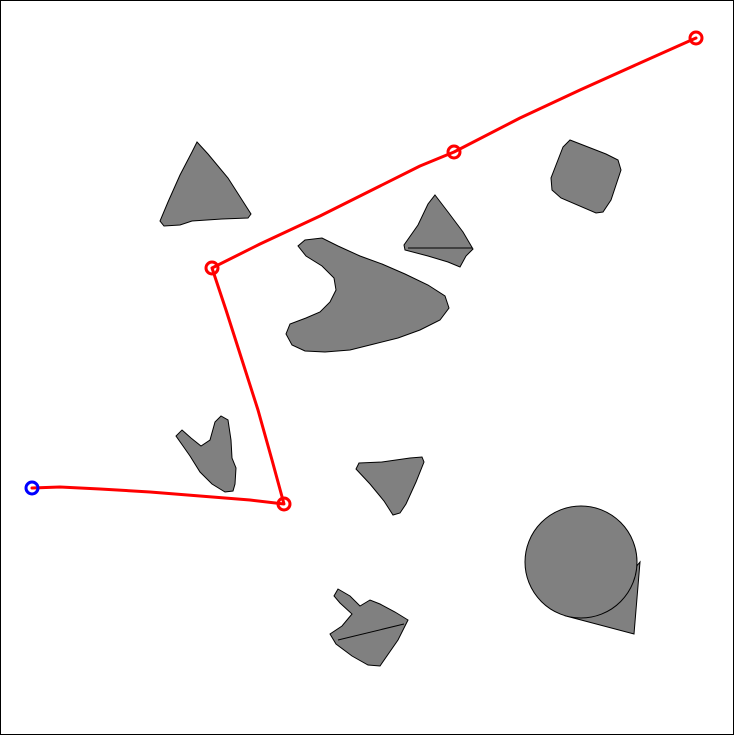 The height and width of the screenshot is (735, 734). Describe the element at coordinates (206, 454) in the screenshot. I see `obstacle-notched-left` at that location.